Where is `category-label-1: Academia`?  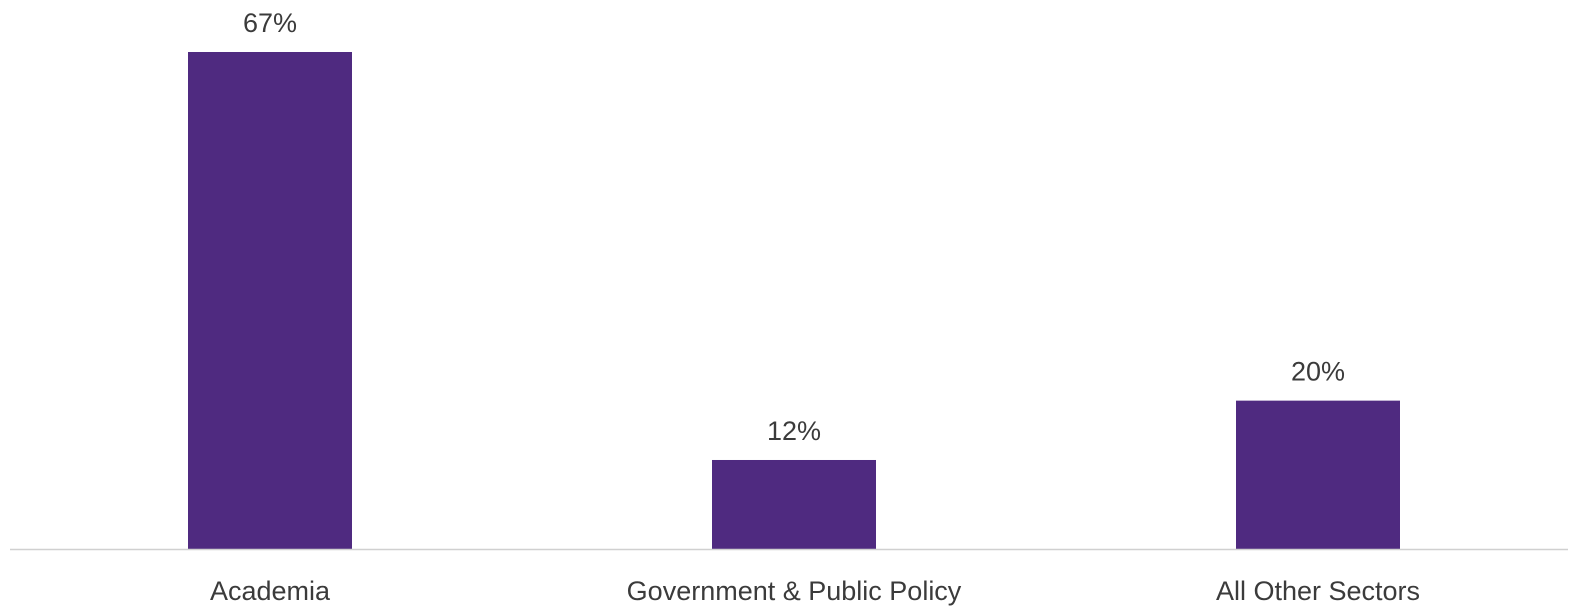 category-label-1: Academia is located at coordinates (270, 591).